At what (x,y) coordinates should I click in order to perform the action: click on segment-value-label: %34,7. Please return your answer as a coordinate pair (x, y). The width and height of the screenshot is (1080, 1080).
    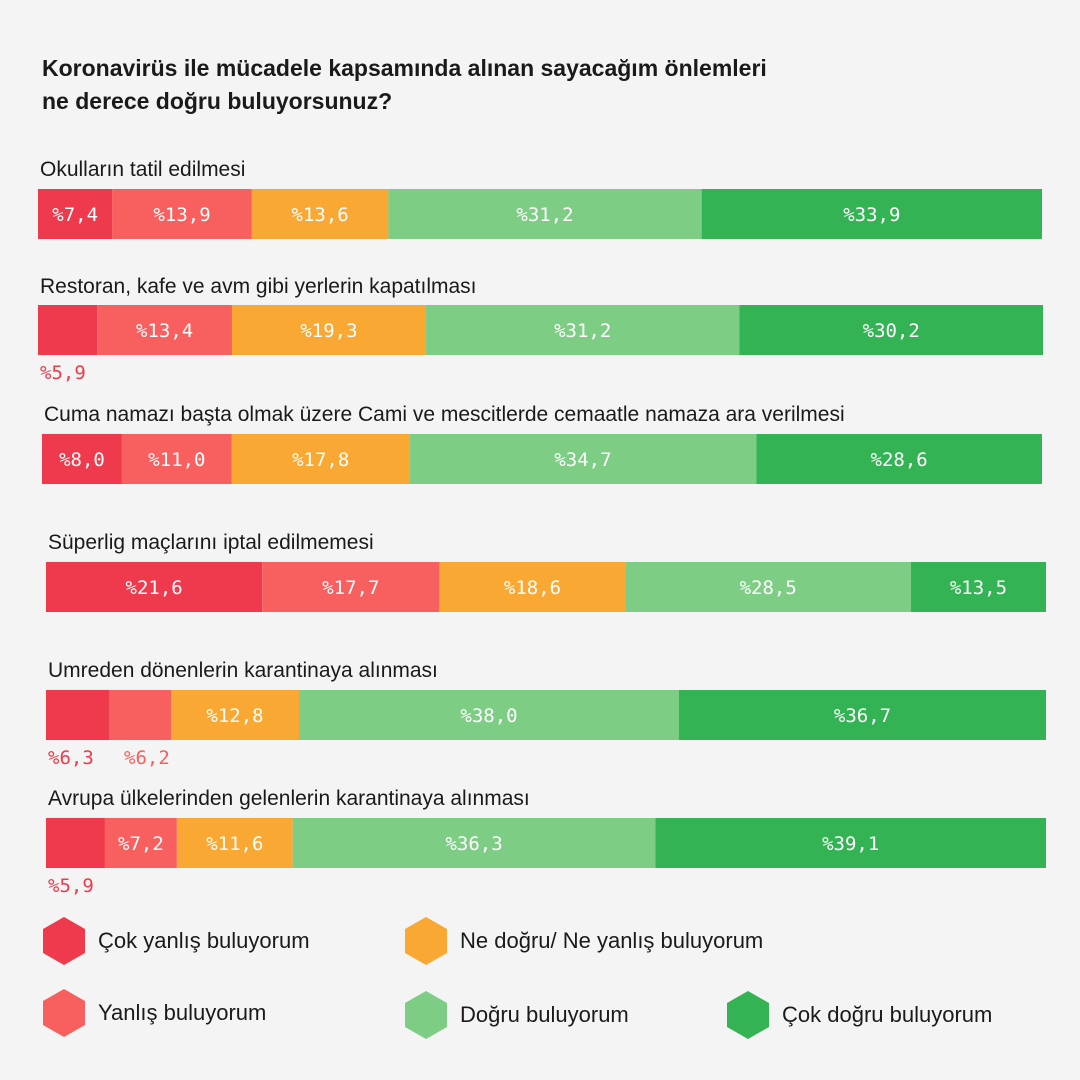
    Looking at the image, I should click on (582, 460).